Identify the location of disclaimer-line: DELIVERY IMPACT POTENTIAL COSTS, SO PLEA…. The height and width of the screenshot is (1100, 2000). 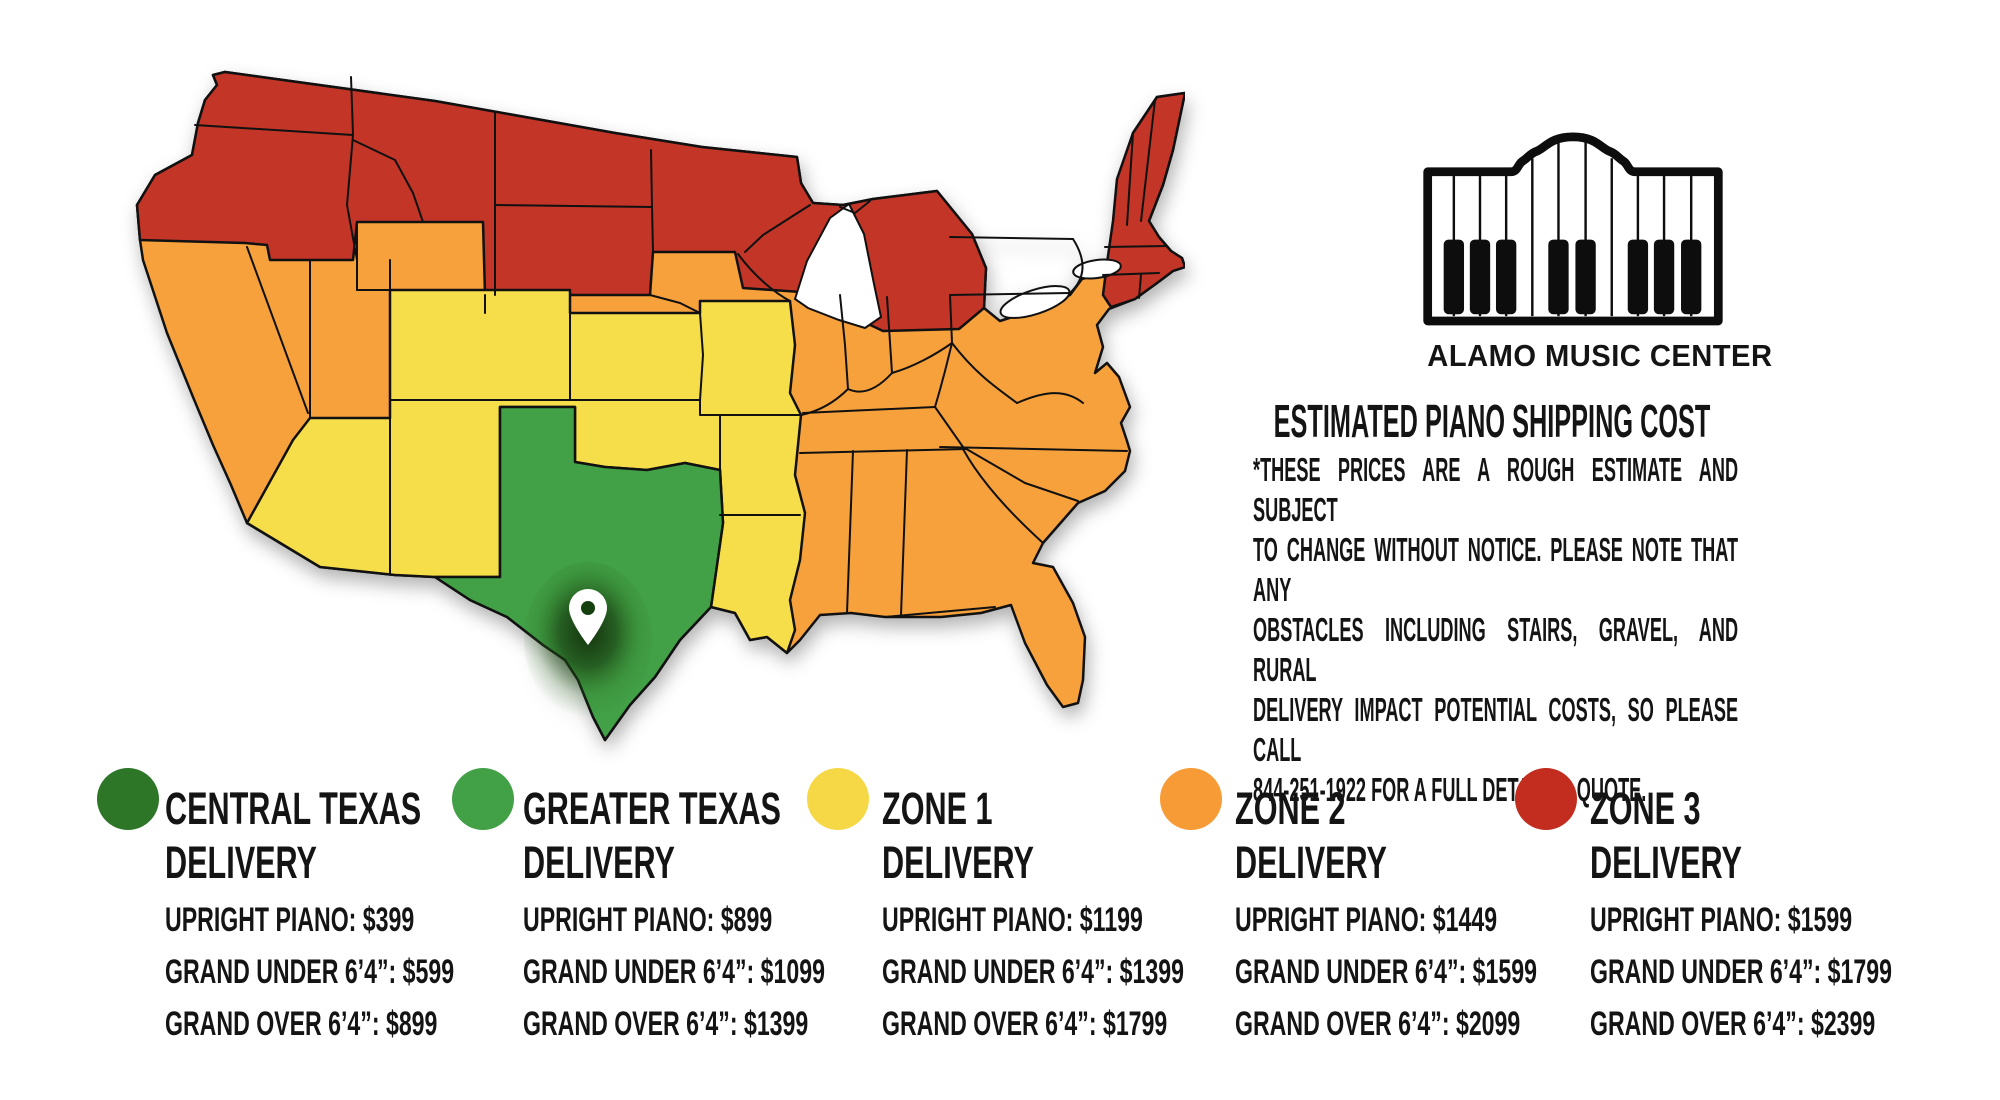
(1496, 729).